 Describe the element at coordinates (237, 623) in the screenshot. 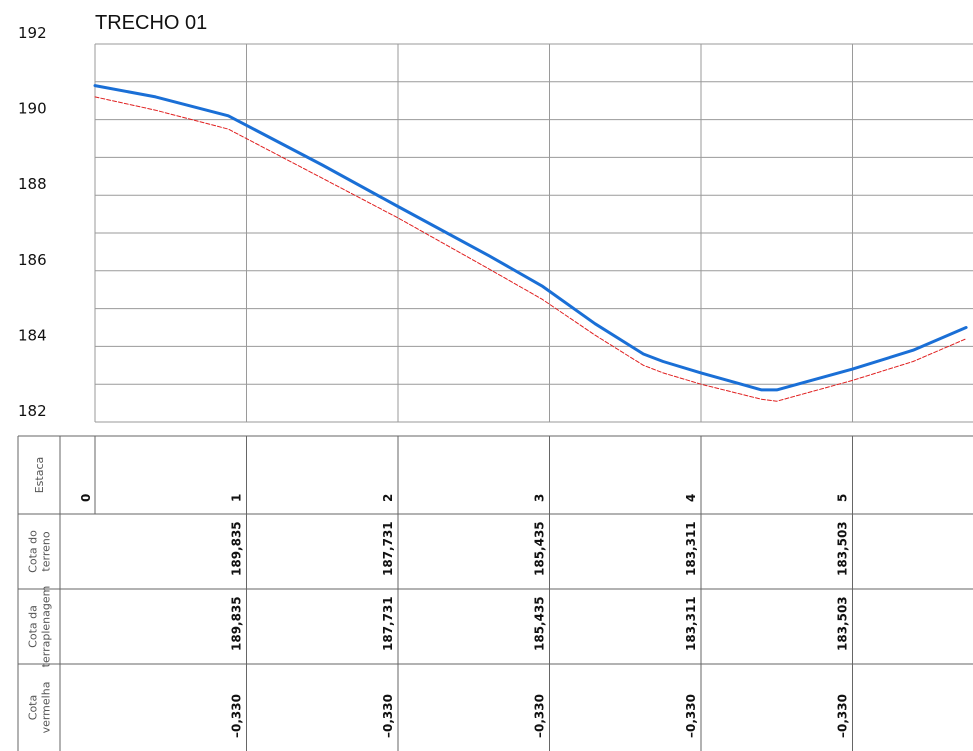

I see `cell-cota-terraplenagem: 189,835` at that location.